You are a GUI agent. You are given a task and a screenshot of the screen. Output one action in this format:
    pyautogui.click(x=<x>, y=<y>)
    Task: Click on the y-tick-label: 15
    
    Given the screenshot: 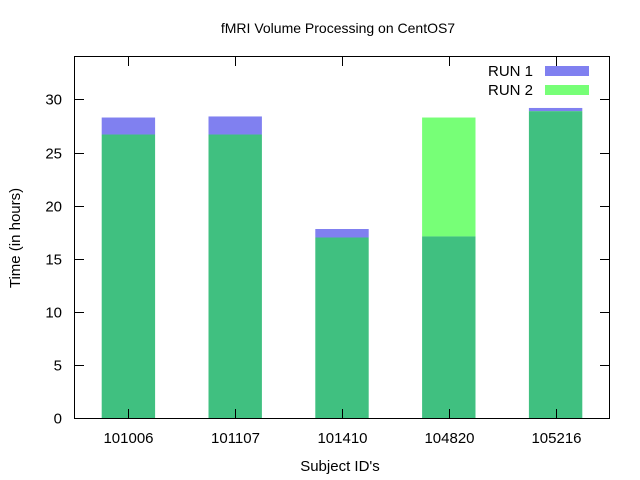 What is the action you would take?
    pyautogui.click(x=53, y=260)
    